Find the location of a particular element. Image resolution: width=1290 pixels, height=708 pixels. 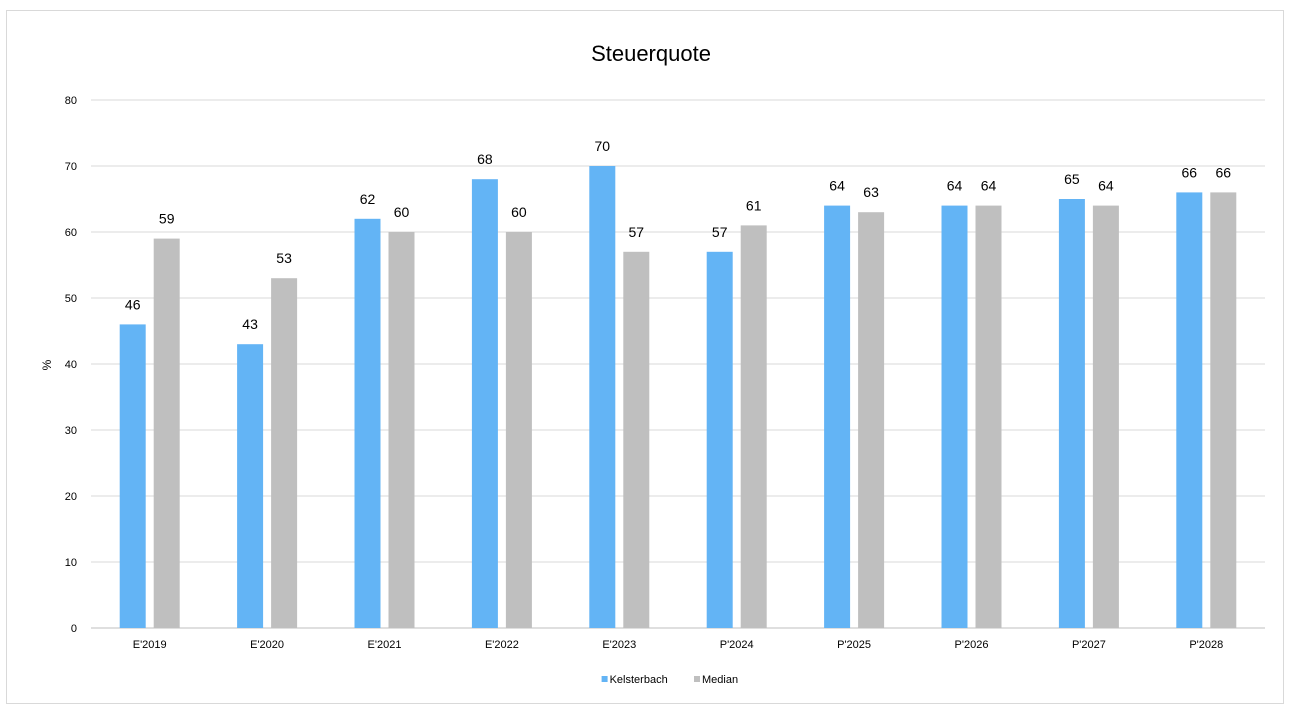

y-tick-label: 50 is located at coordinates (71, 299).